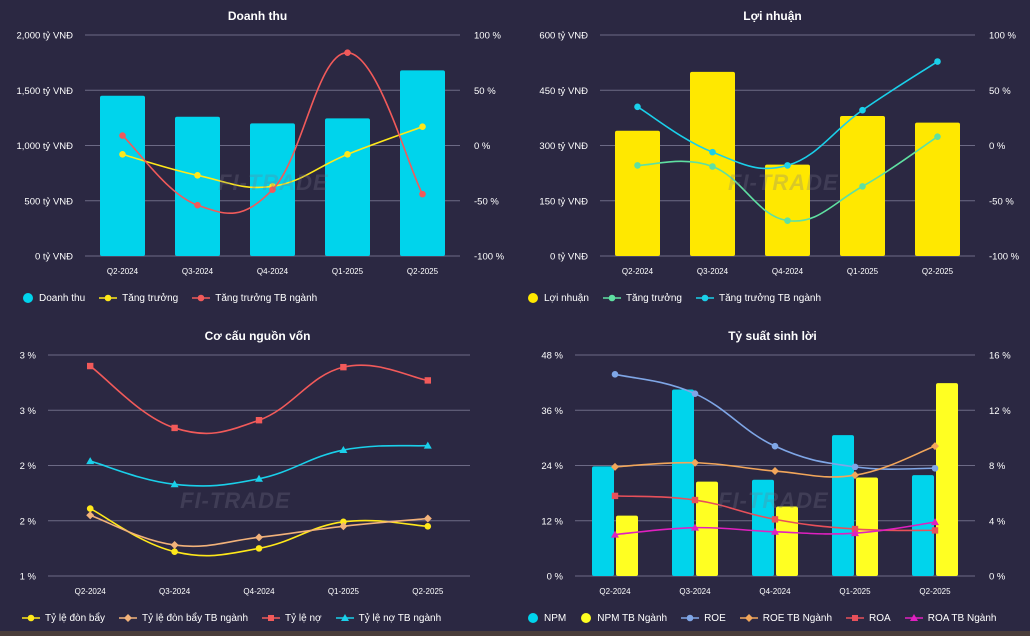 This screenshot has height=636, width=1030. I want to click on y2-tick-label: 50 %, so click(1000, 91).